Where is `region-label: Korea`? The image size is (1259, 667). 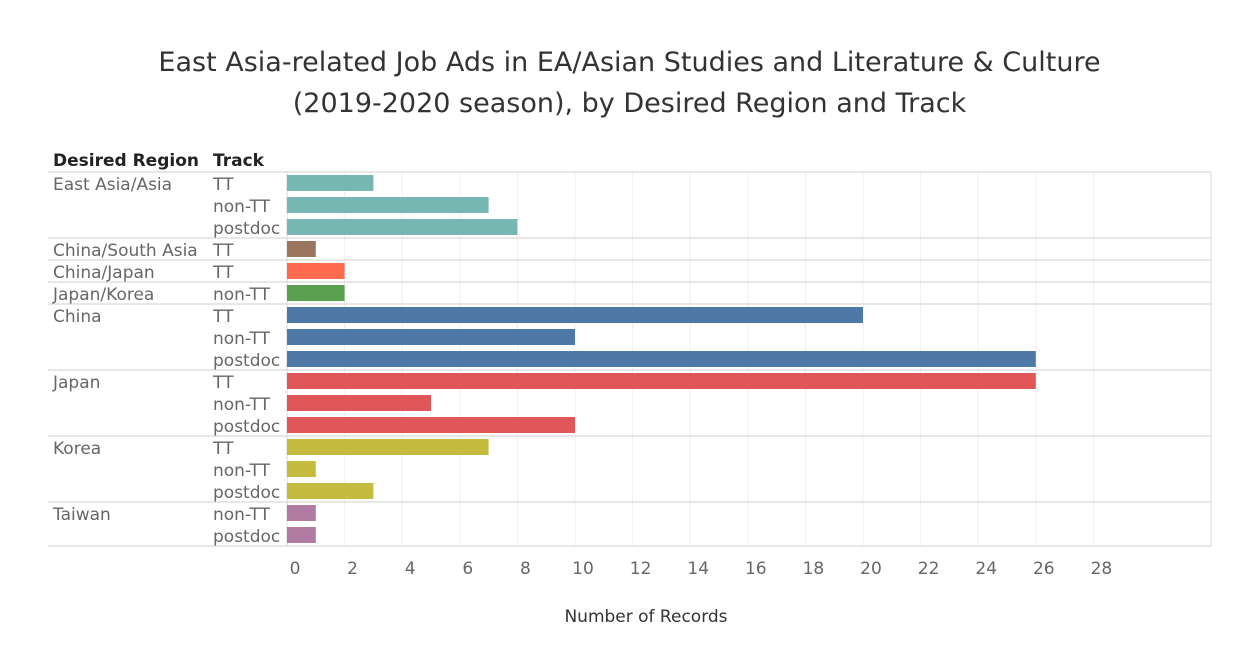 region-label: Korea is located at coordinates (77, 449).